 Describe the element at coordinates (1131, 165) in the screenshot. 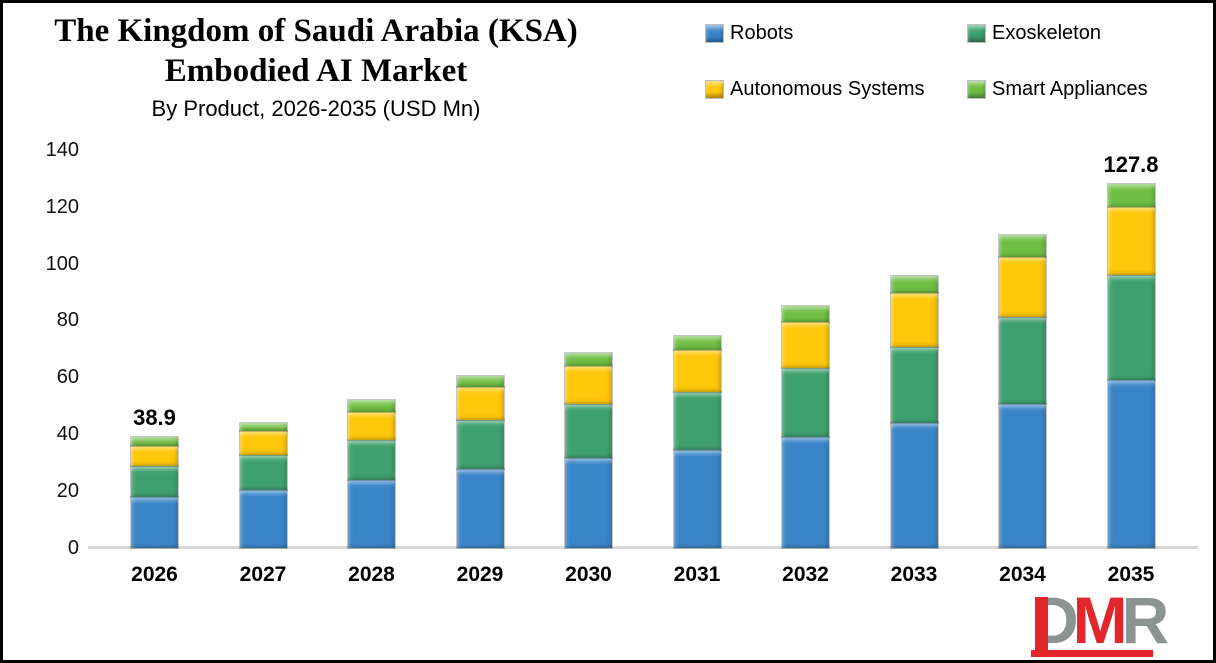

I see `data-label-2035: 127.8` at that location.